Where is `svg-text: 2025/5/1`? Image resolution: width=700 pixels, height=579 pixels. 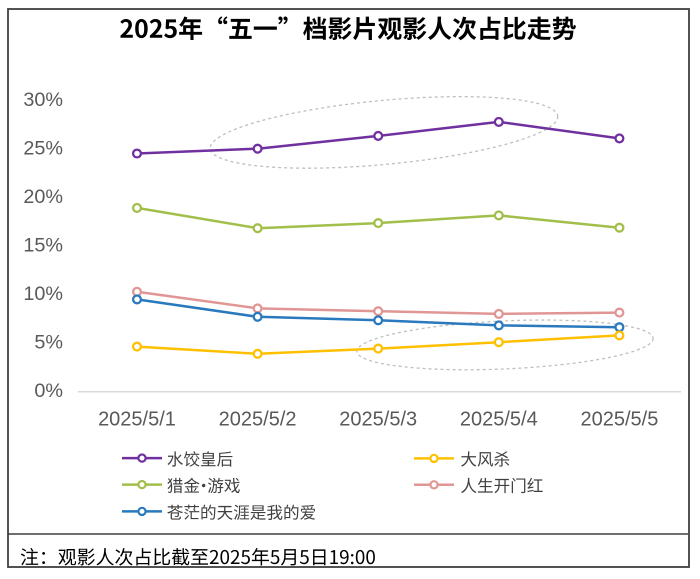
svg-text: 2025/5/1 is located at coordinates (137, 420).